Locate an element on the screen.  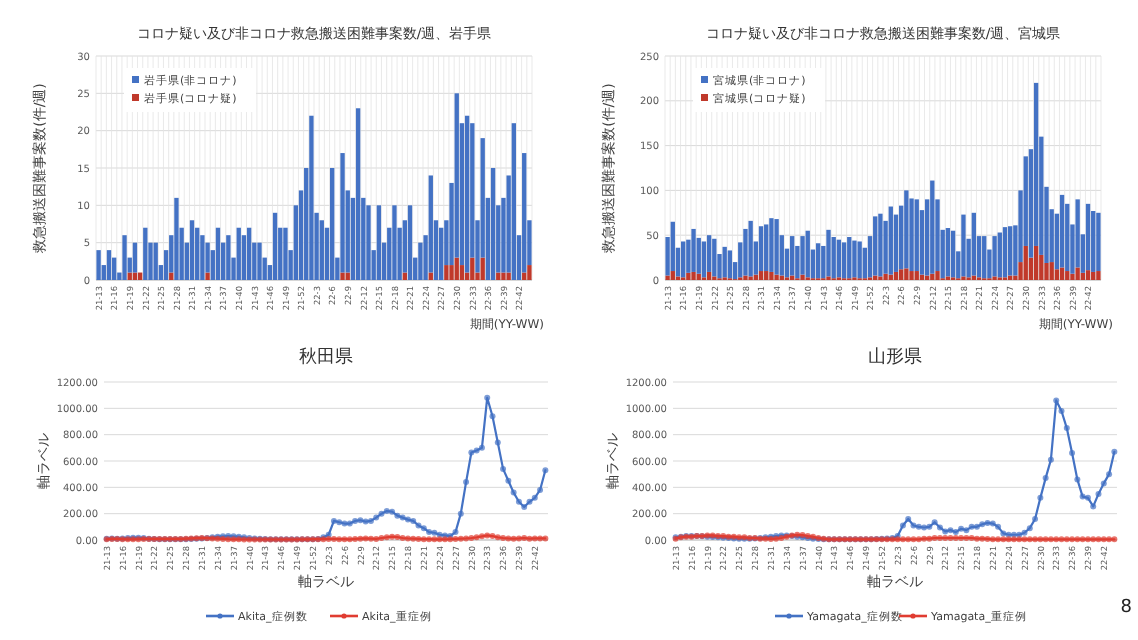
chart-title: 秋田県 is located at coordinates (326, 357).